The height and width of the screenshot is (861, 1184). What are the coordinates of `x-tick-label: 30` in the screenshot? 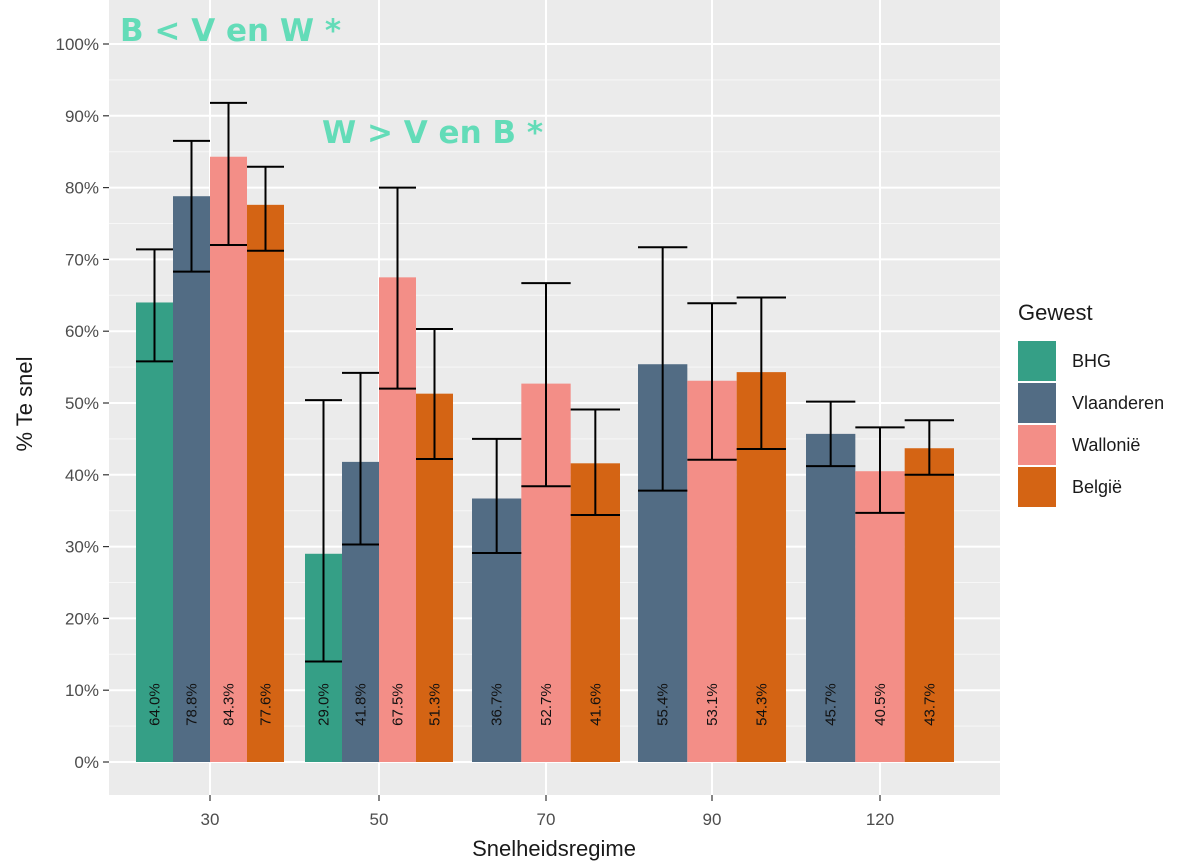 It's located at (210, 819).